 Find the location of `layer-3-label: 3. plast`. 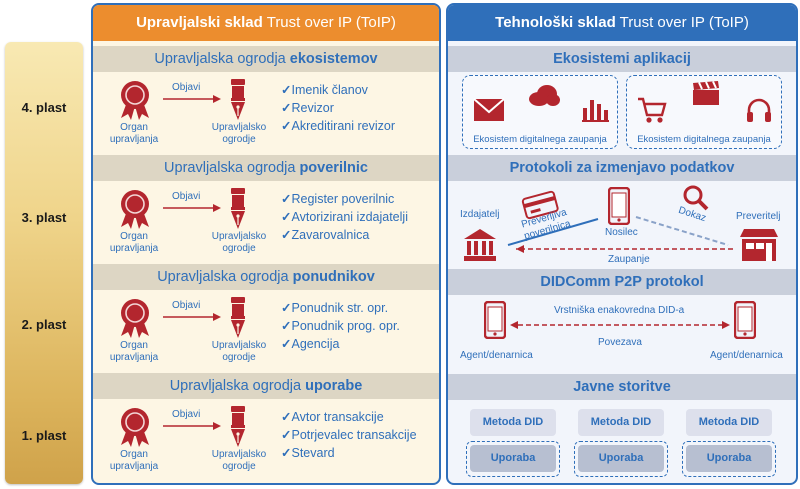

layer-3-label: 3. plast is located at coordinates (44, 217).